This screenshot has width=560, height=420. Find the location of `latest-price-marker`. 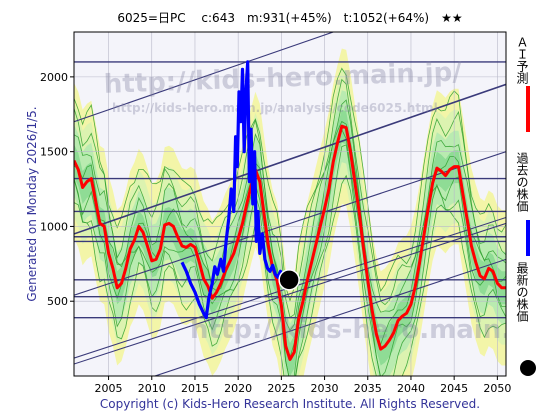

latest-price-marker is located at coordinates (289, 280).